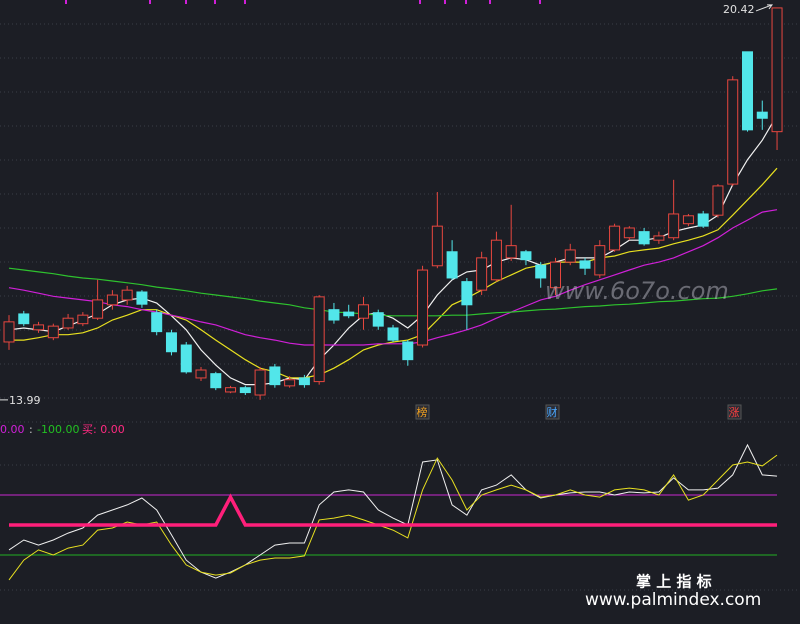 The width and height of the screenshot is (800, 624). I want to click on watermark-brand: 掌 上 指 标, so click(674, 582).